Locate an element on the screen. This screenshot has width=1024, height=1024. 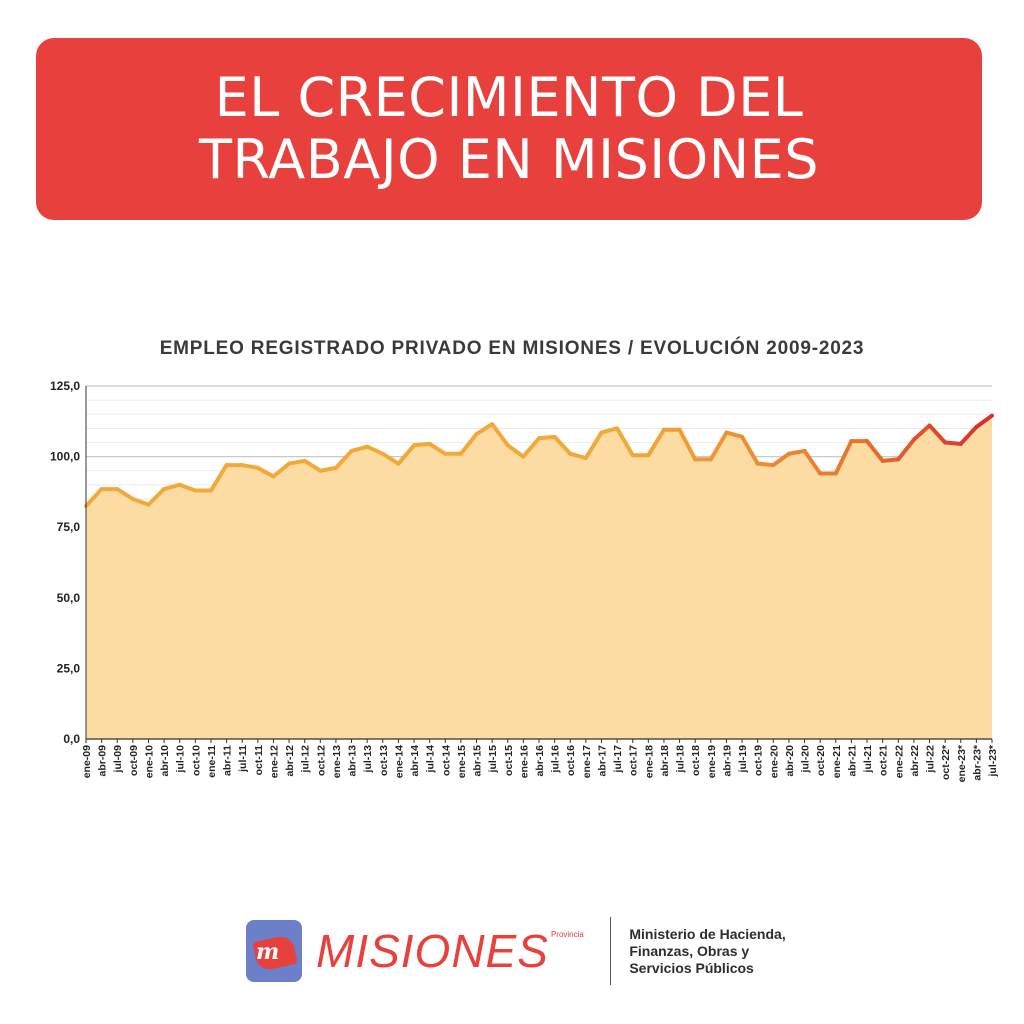
x-tick-label: oct-19 is located at coordinates (759, 760).